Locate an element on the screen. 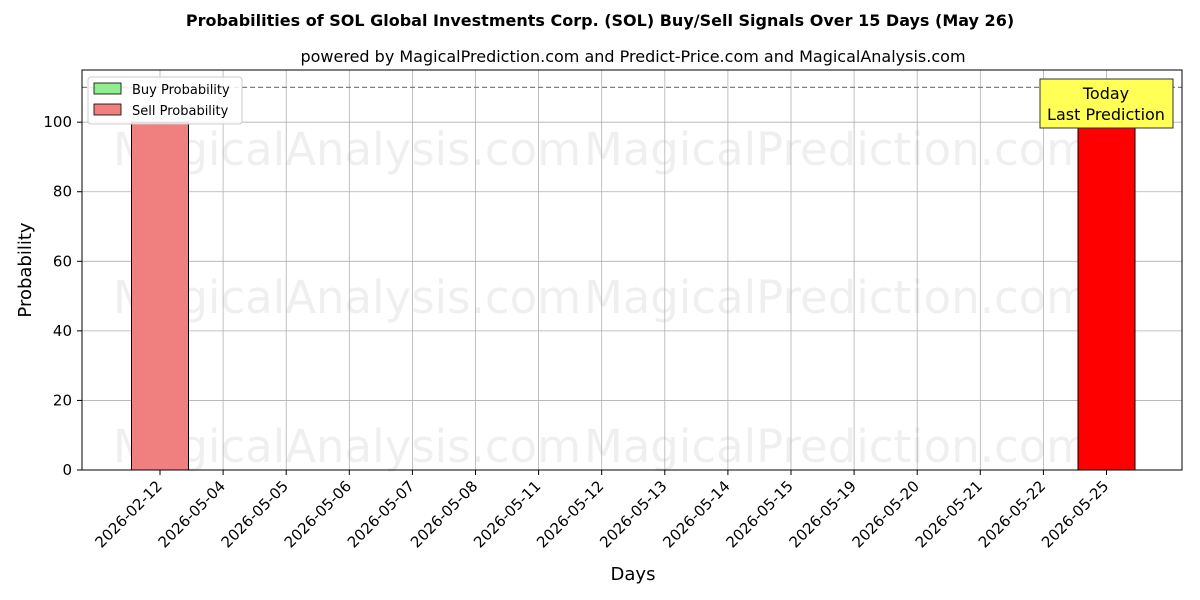  x-tick-label: 2026-02-12 is located at coordinates (128, 514).